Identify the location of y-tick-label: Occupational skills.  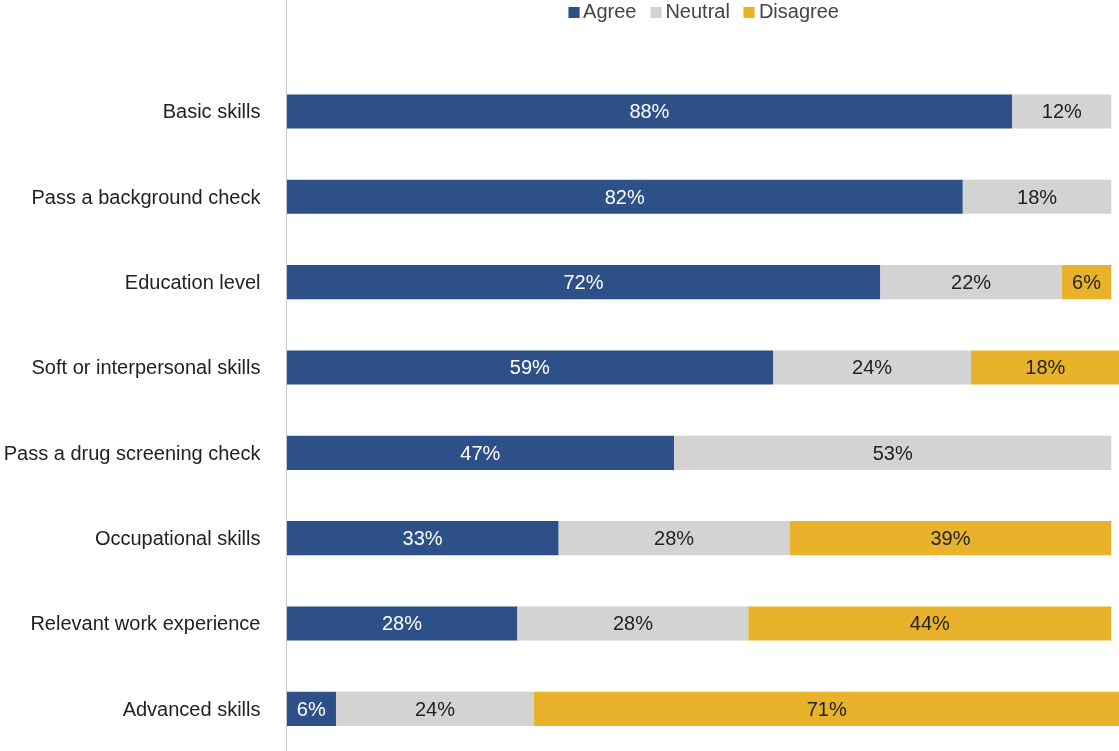
(177, 538).